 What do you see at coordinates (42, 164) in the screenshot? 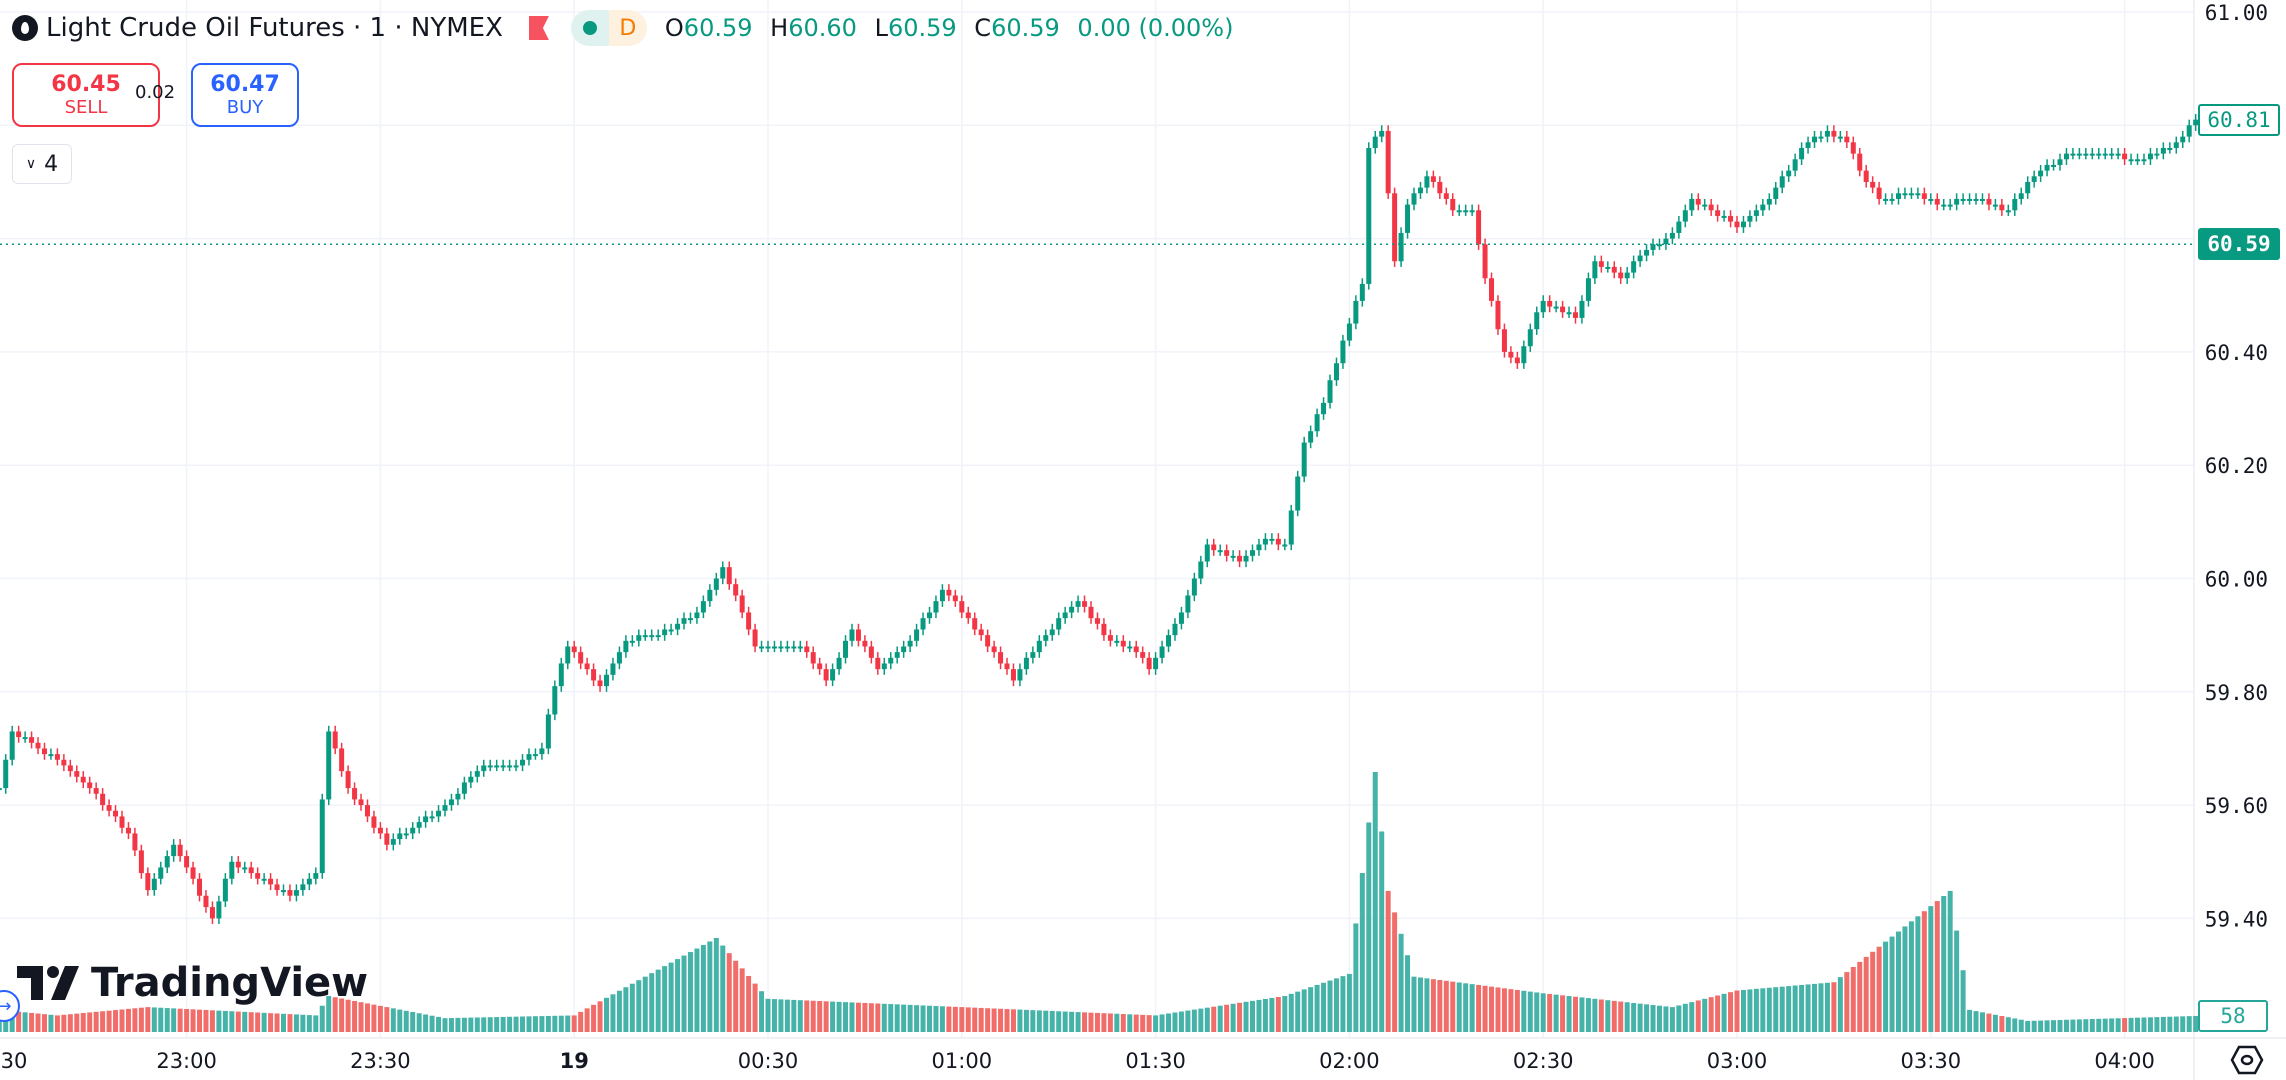
I see `indicators-toggle-button: ∨ 4` at bounding box center [42, 164].